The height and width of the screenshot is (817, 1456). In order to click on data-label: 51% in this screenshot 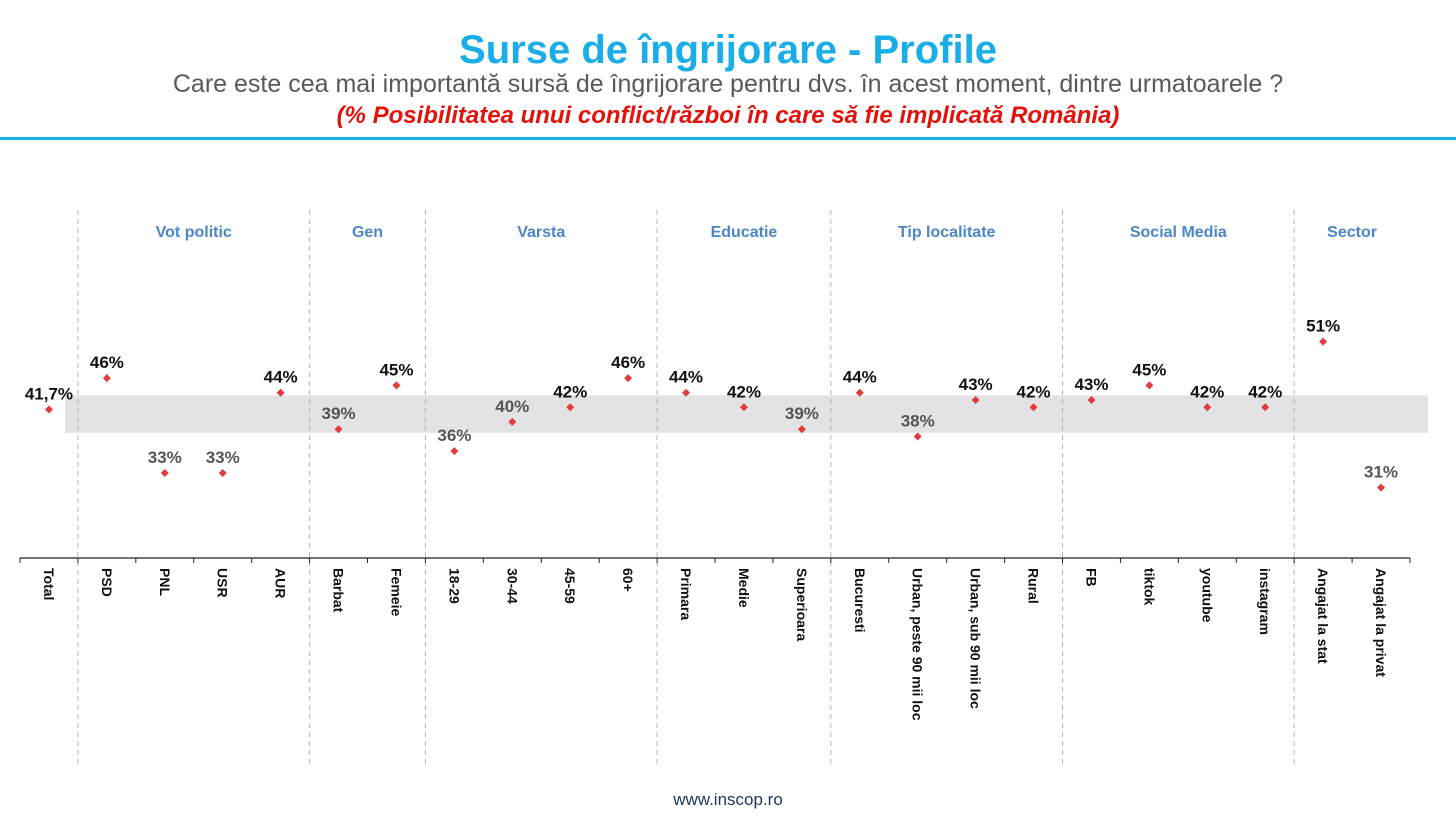, I will do `click(1323, 326)`.